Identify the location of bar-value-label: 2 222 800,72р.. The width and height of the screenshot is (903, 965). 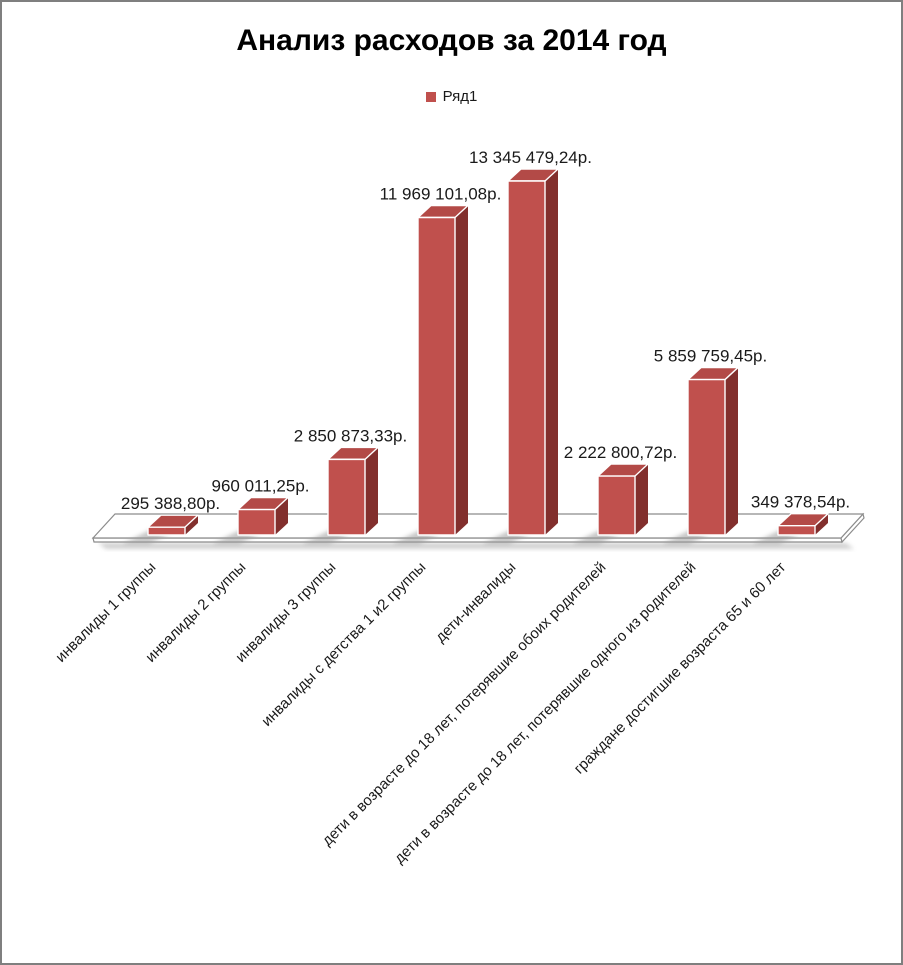
(620, 452).